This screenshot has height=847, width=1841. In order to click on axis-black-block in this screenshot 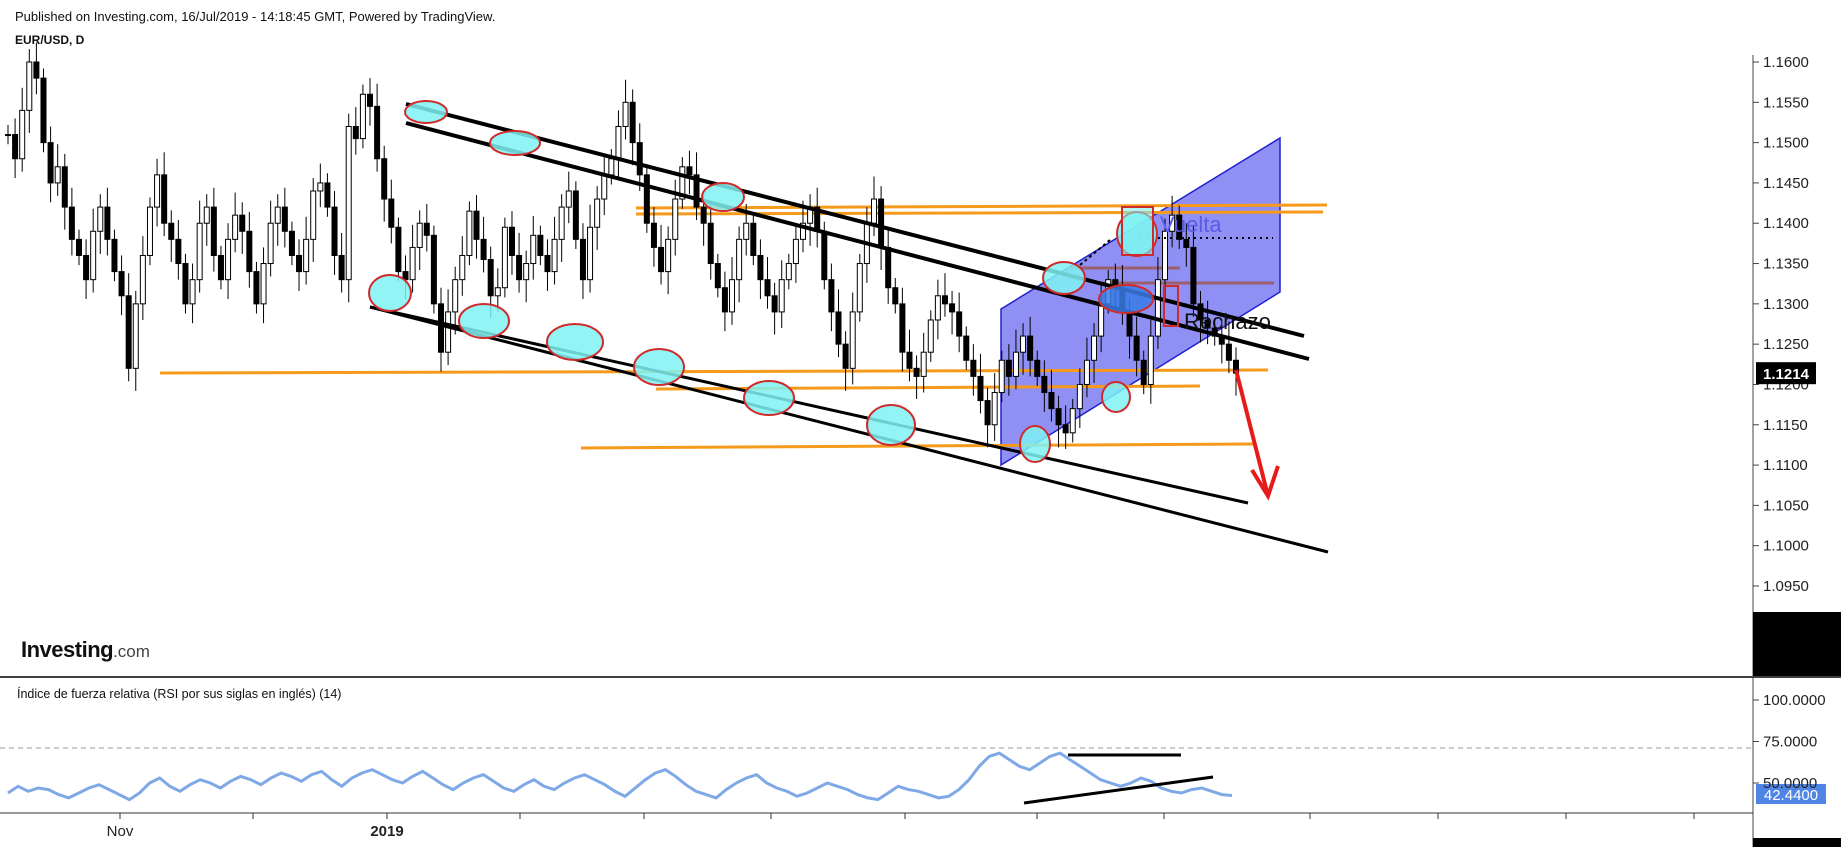, I will do `click(1797, 644)`.